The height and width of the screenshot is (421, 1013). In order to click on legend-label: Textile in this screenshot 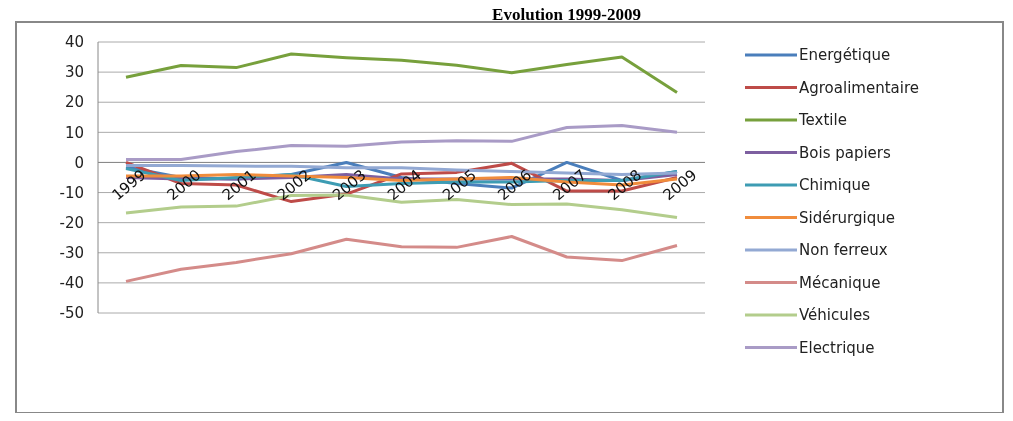, I will do `click(822, 120)`.